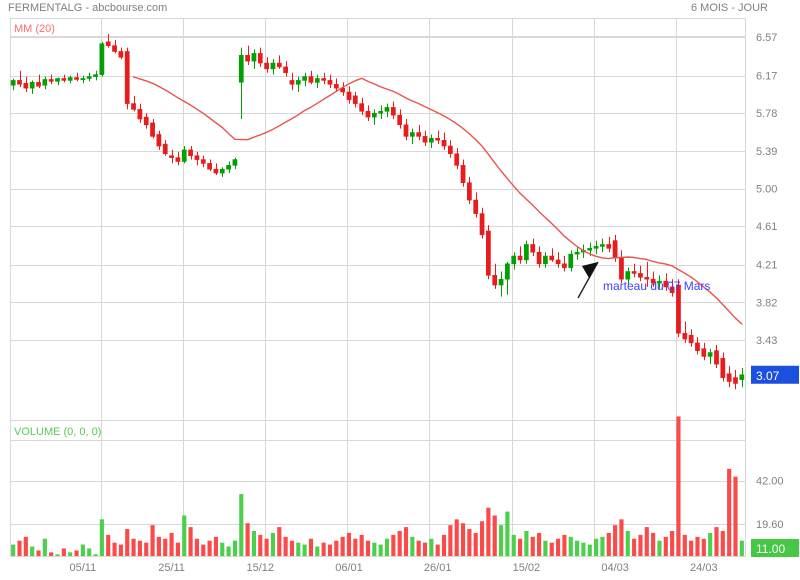  Describe the element at coordinates (171, 568) in the screenshot. I see `svg-text: 25/11` at that location.